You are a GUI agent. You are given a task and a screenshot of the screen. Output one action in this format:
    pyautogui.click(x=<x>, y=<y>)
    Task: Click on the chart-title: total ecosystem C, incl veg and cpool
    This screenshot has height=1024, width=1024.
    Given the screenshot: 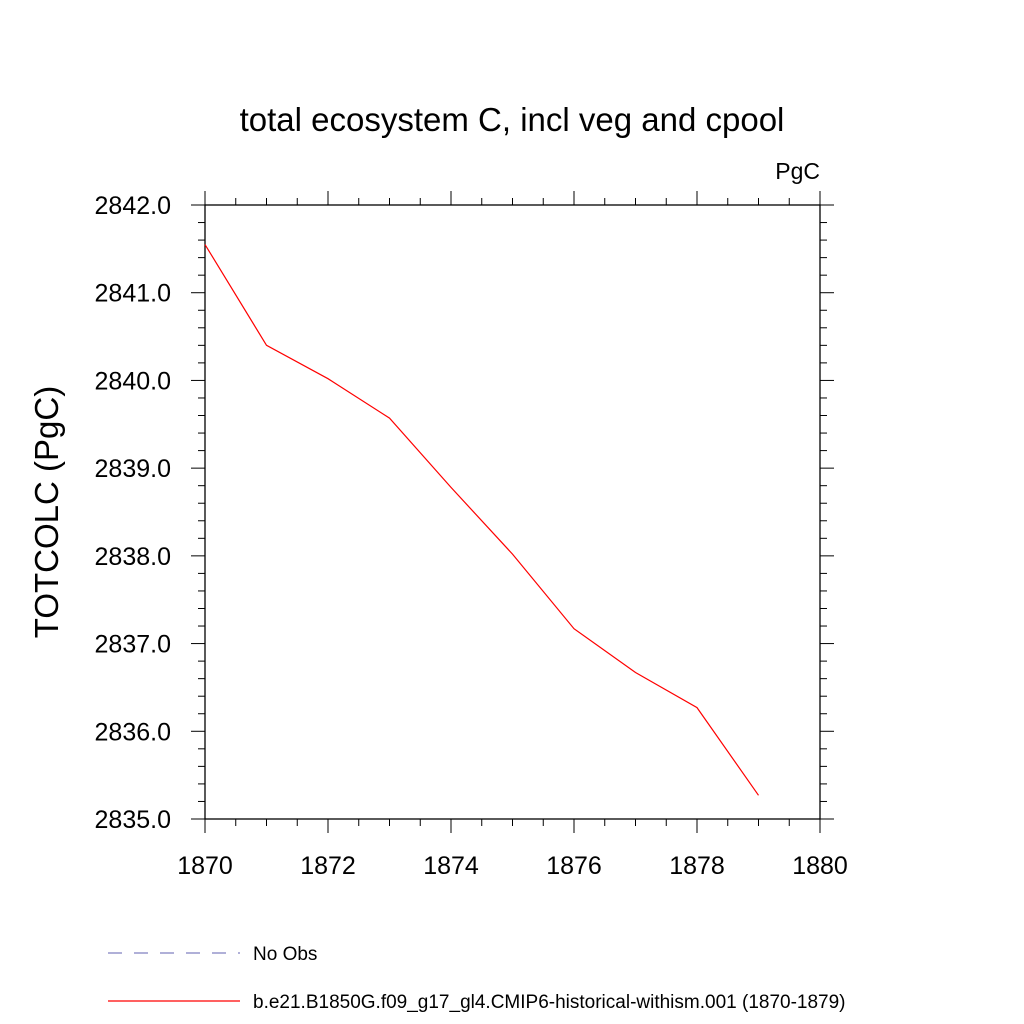 What is the action you would take?
    pyautogui.click(x=512, y=119)
    